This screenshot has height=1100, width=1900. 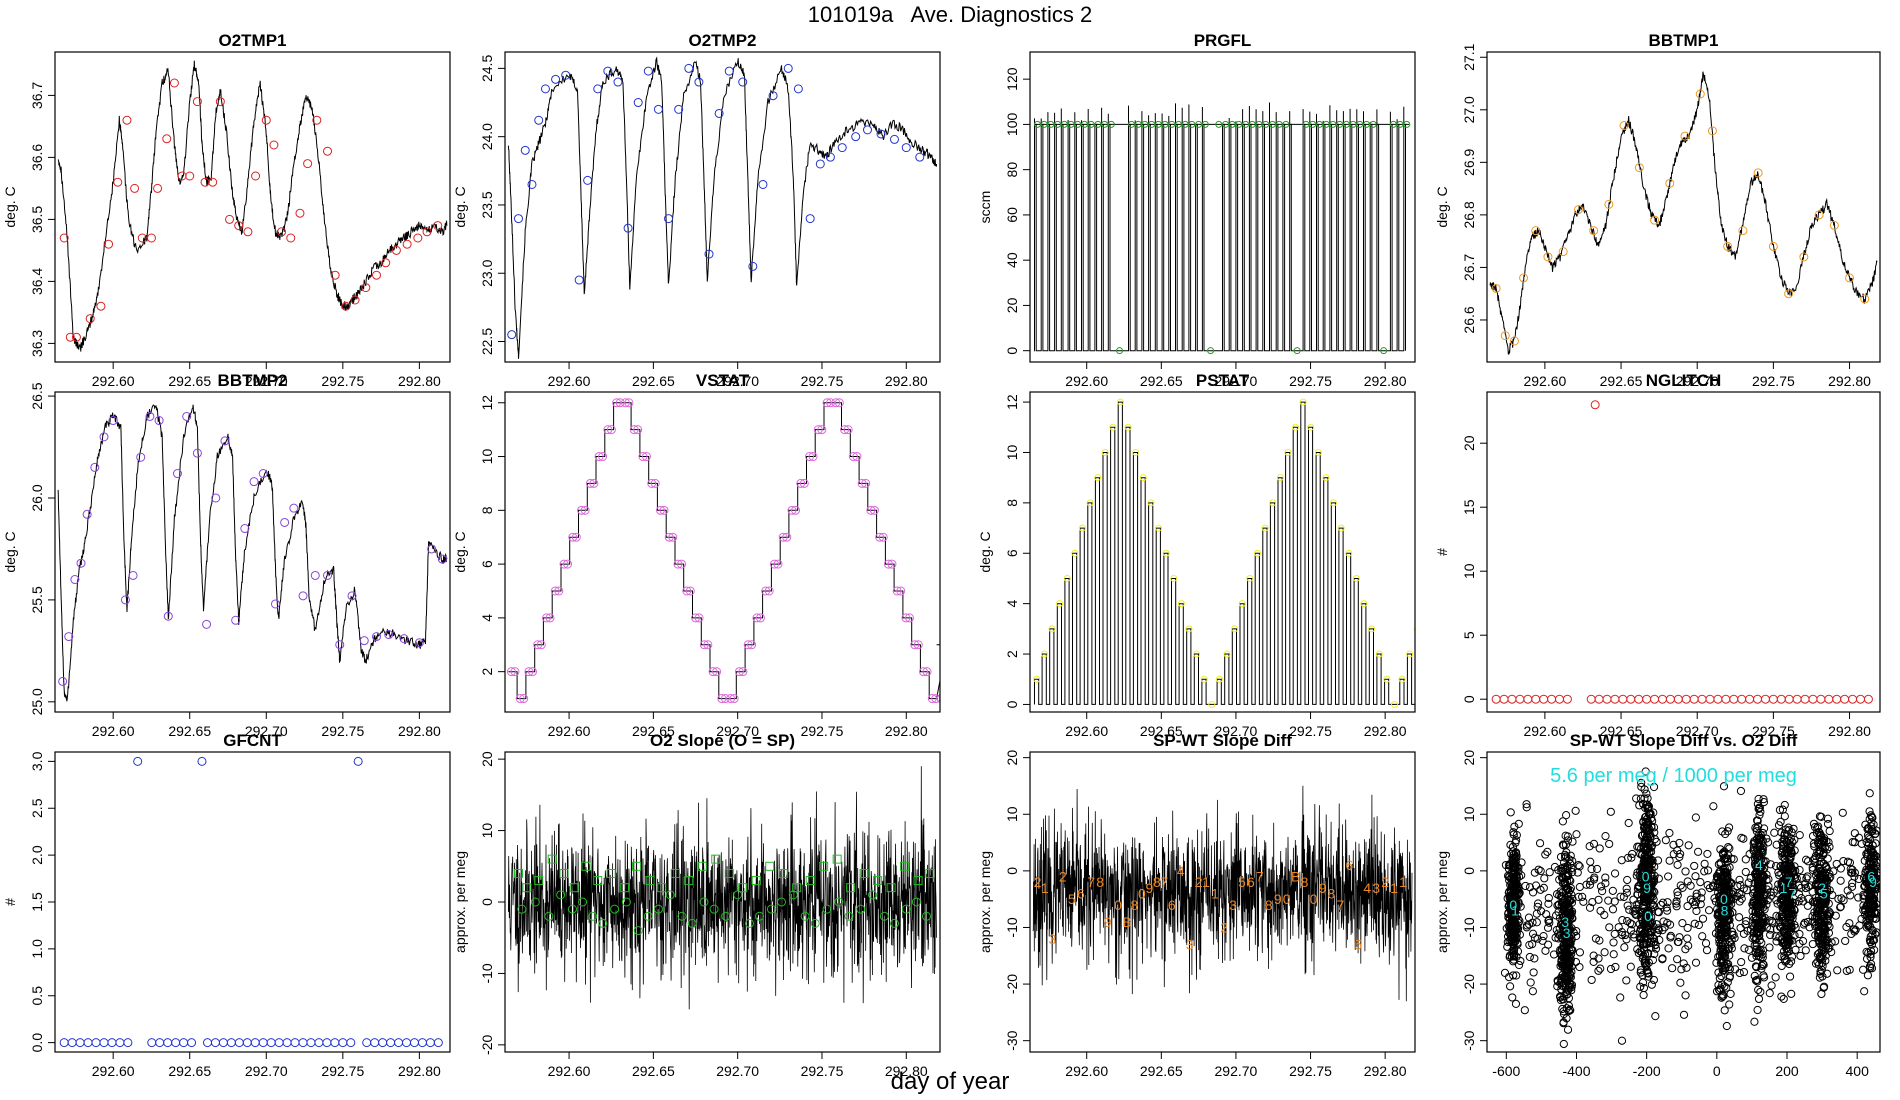 I want to click on y-tick-label: 0.5, so click(x=37, y=996).